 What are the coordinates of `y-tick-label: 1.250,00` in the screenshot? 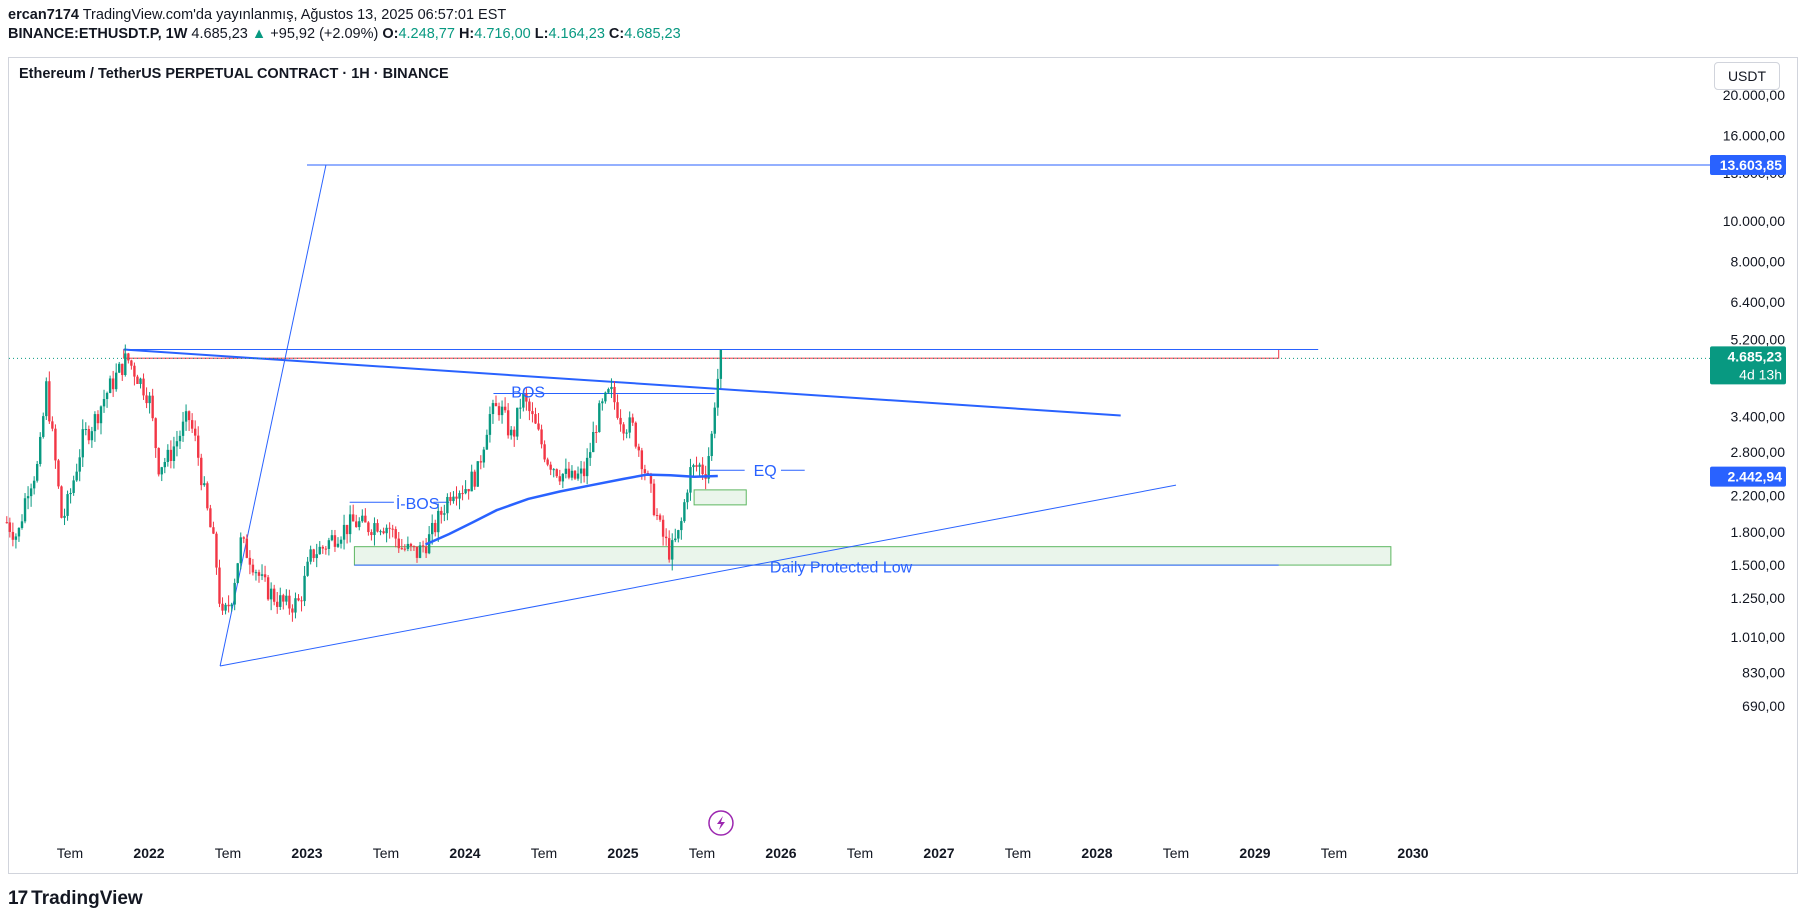 It's located at (1758, 598).